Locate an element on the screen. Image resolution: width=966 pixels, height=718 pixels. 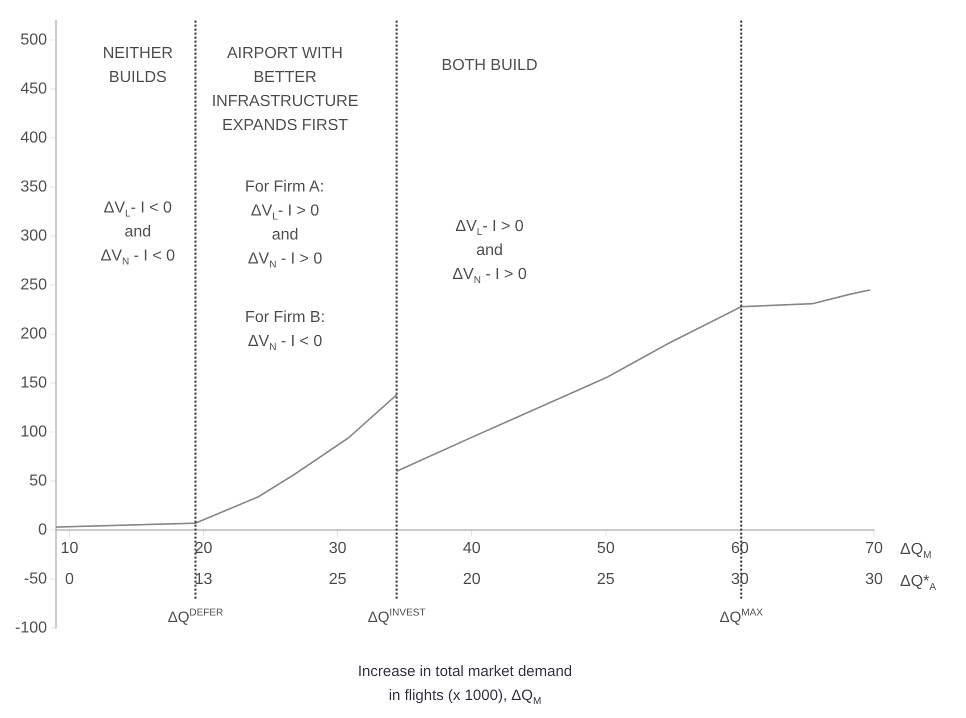
annotation: 13 is located at coordinates (203, 579).